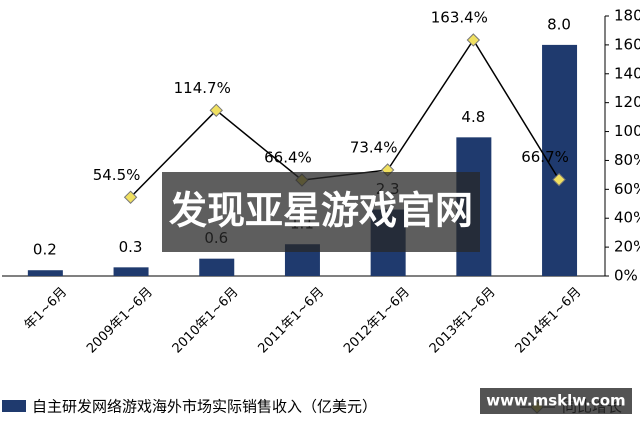 This screenshot has width=640, height=427. I want to click on data-label: 8.0, so click(559, 24).